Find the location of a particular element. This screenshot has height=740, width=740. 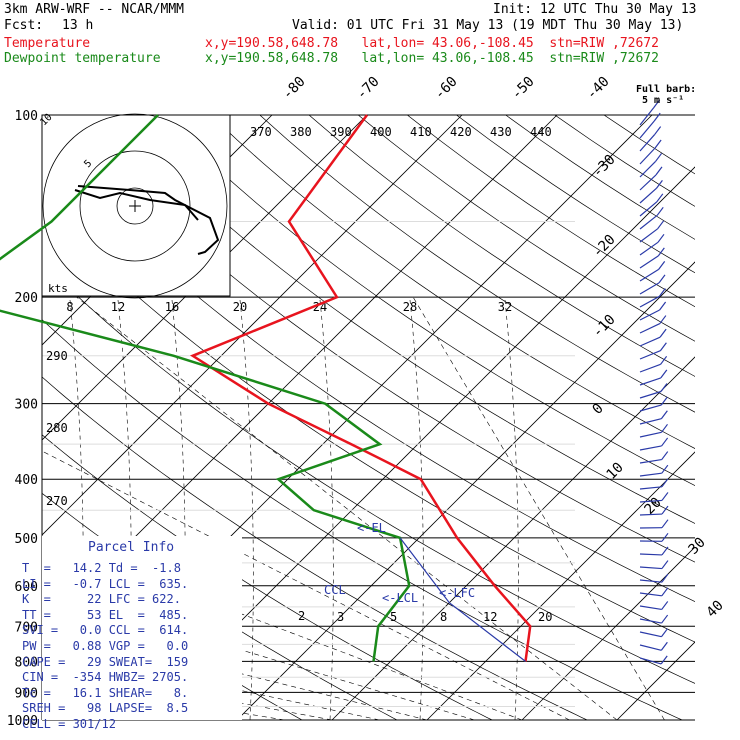

pressure-tick-label: 400 is located at coordinates (26, 480).